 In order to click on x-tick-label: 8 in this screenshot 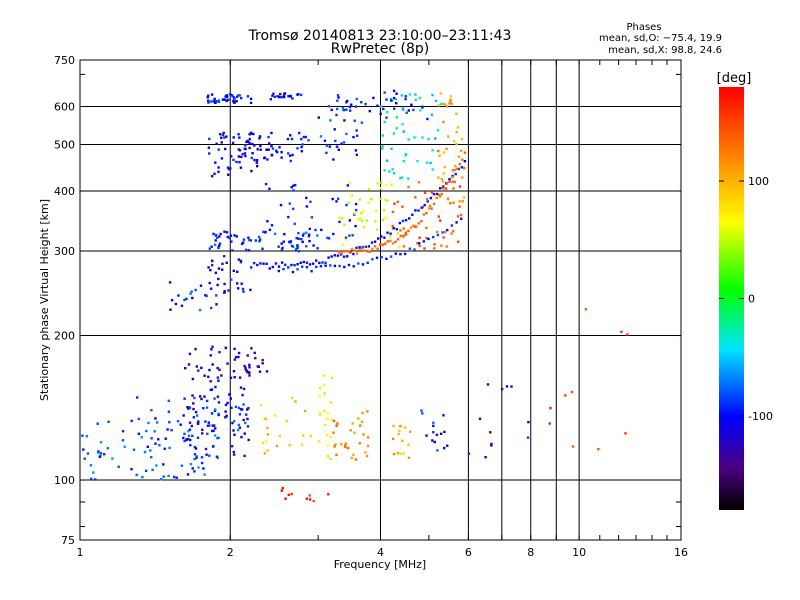, I will do `click(530, 552)`.